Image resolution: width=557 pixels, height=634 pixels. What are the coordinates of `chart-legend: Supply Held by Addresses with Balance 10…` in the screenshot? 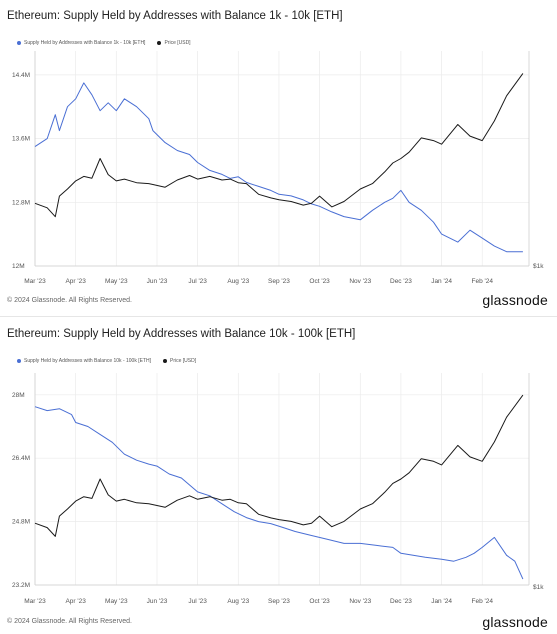 It's located at (112, 361).